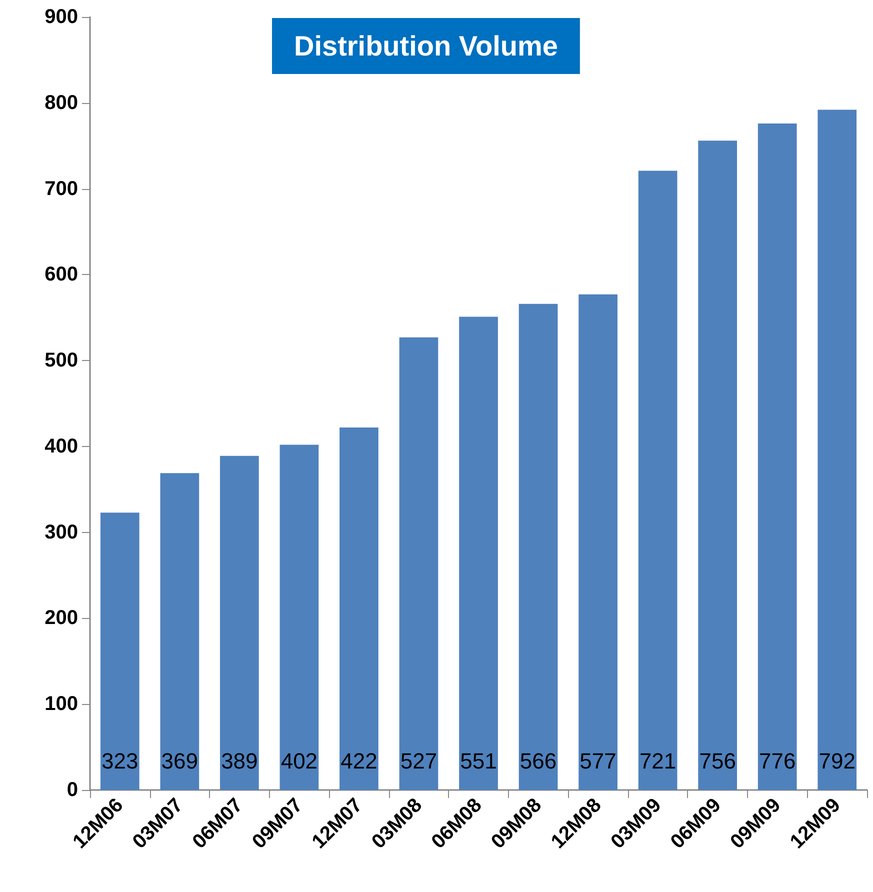 The width and height of the screenshot is (873, 892). What do you see at coordinates (538, 761) in the screenshot?
I see `data-label: 566` at bounding box center [538, 761].